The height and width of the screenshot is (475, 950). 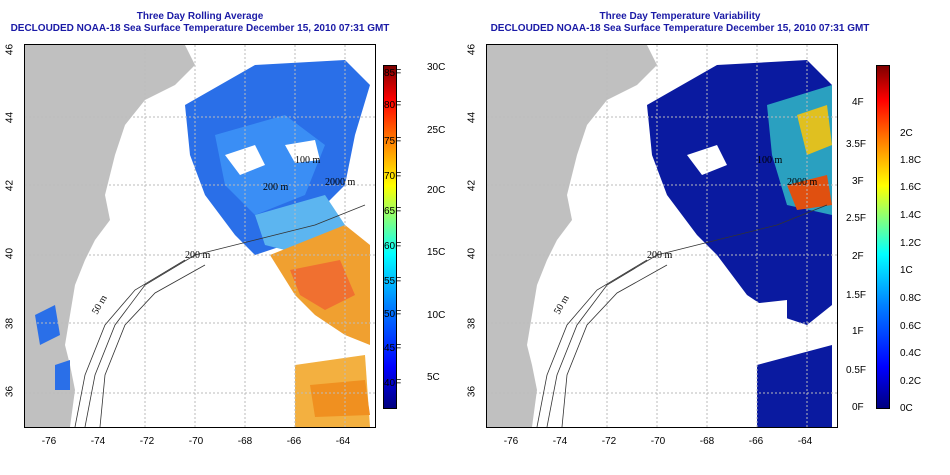 What do you see at coordinates (680, 16) in the screenshot?
I see `right-title-line1: Three Day Temperature Variability` at bounding box center [680, 16].